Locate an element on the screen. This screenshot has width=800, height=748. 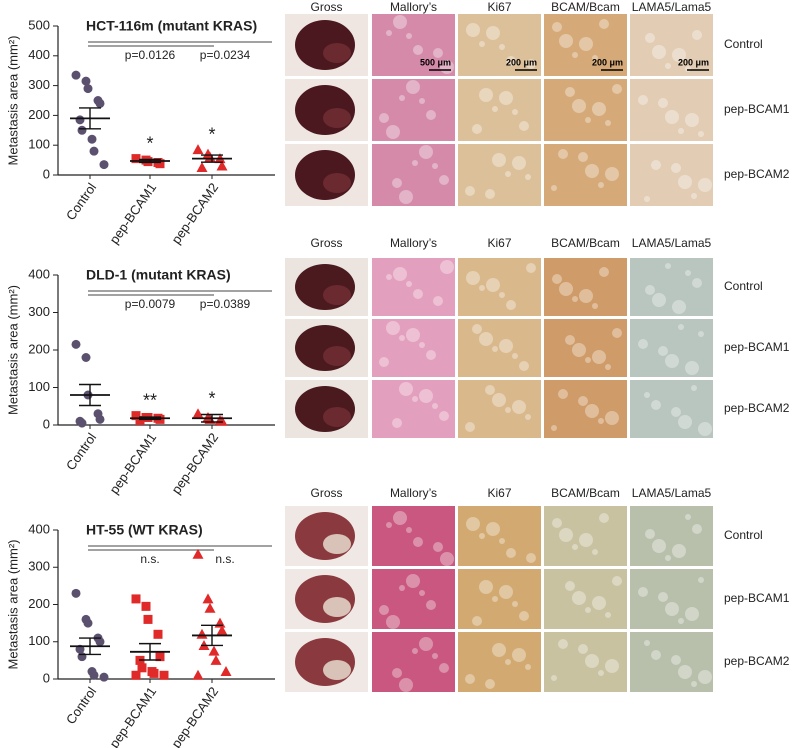
chart-title: HT-55 (WT KRAS) is located at coordinates (144, 530).